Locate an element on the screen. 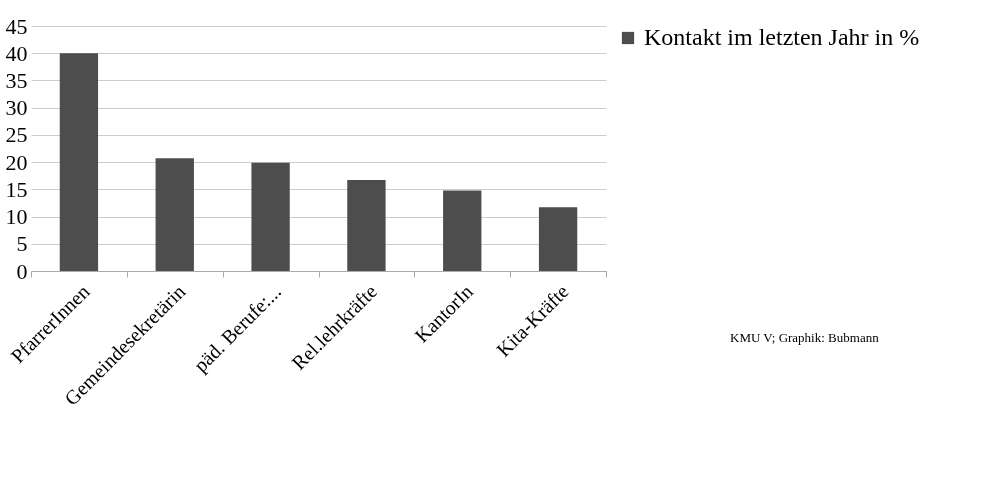 Image resolution: width=1007 pixels, height=477 pixels. y-tick-label: 20 is located at coordinates (16, 162).